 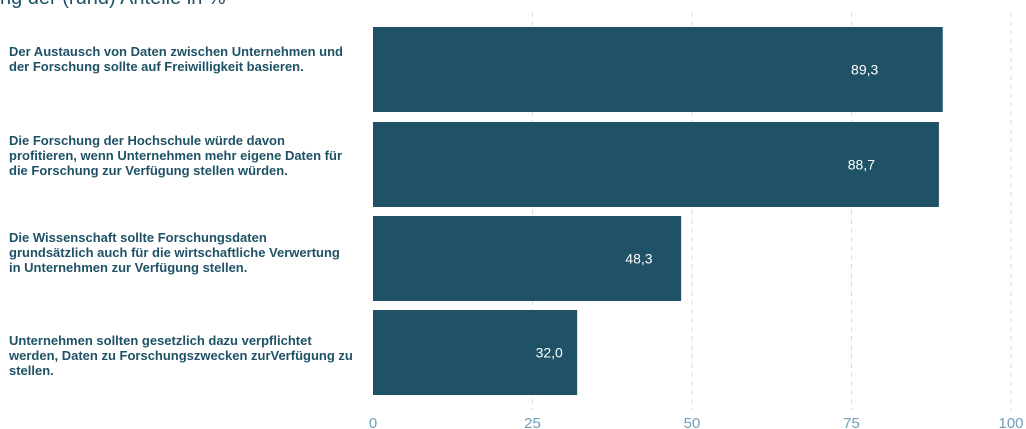 What do you see at coordinates (851, 422) in the screenshot?
I see `x-tick-label: 75` at bounding box center [851, 422].